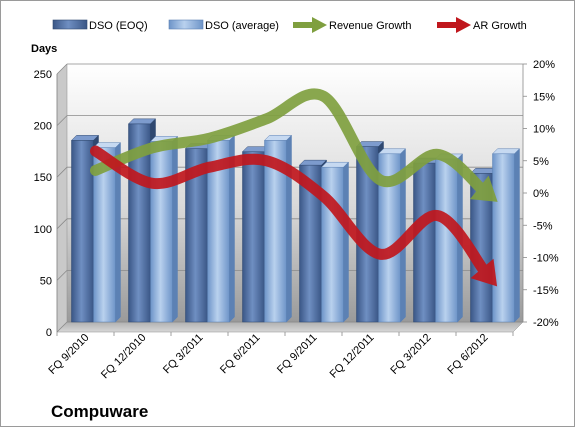 Image resolution: width=575 pixels, height=428 pixels. I want to click on x-tick-label: FQ 6/2011, so click(240, 354).